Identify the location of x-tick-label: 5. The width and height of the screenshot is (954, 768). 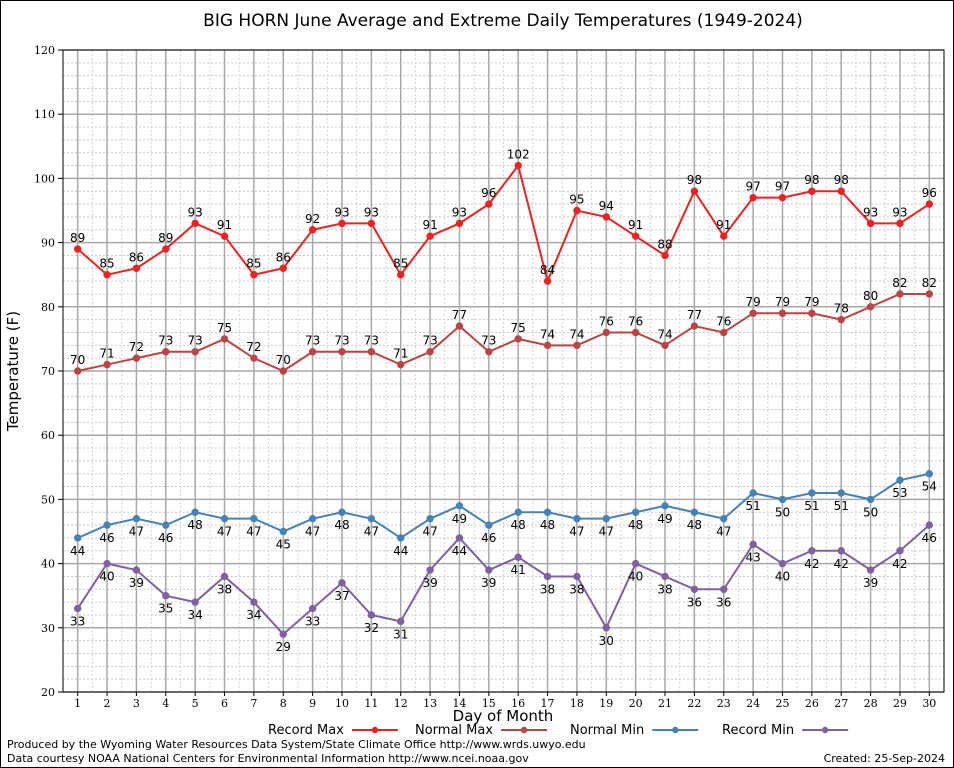
(195, 703).